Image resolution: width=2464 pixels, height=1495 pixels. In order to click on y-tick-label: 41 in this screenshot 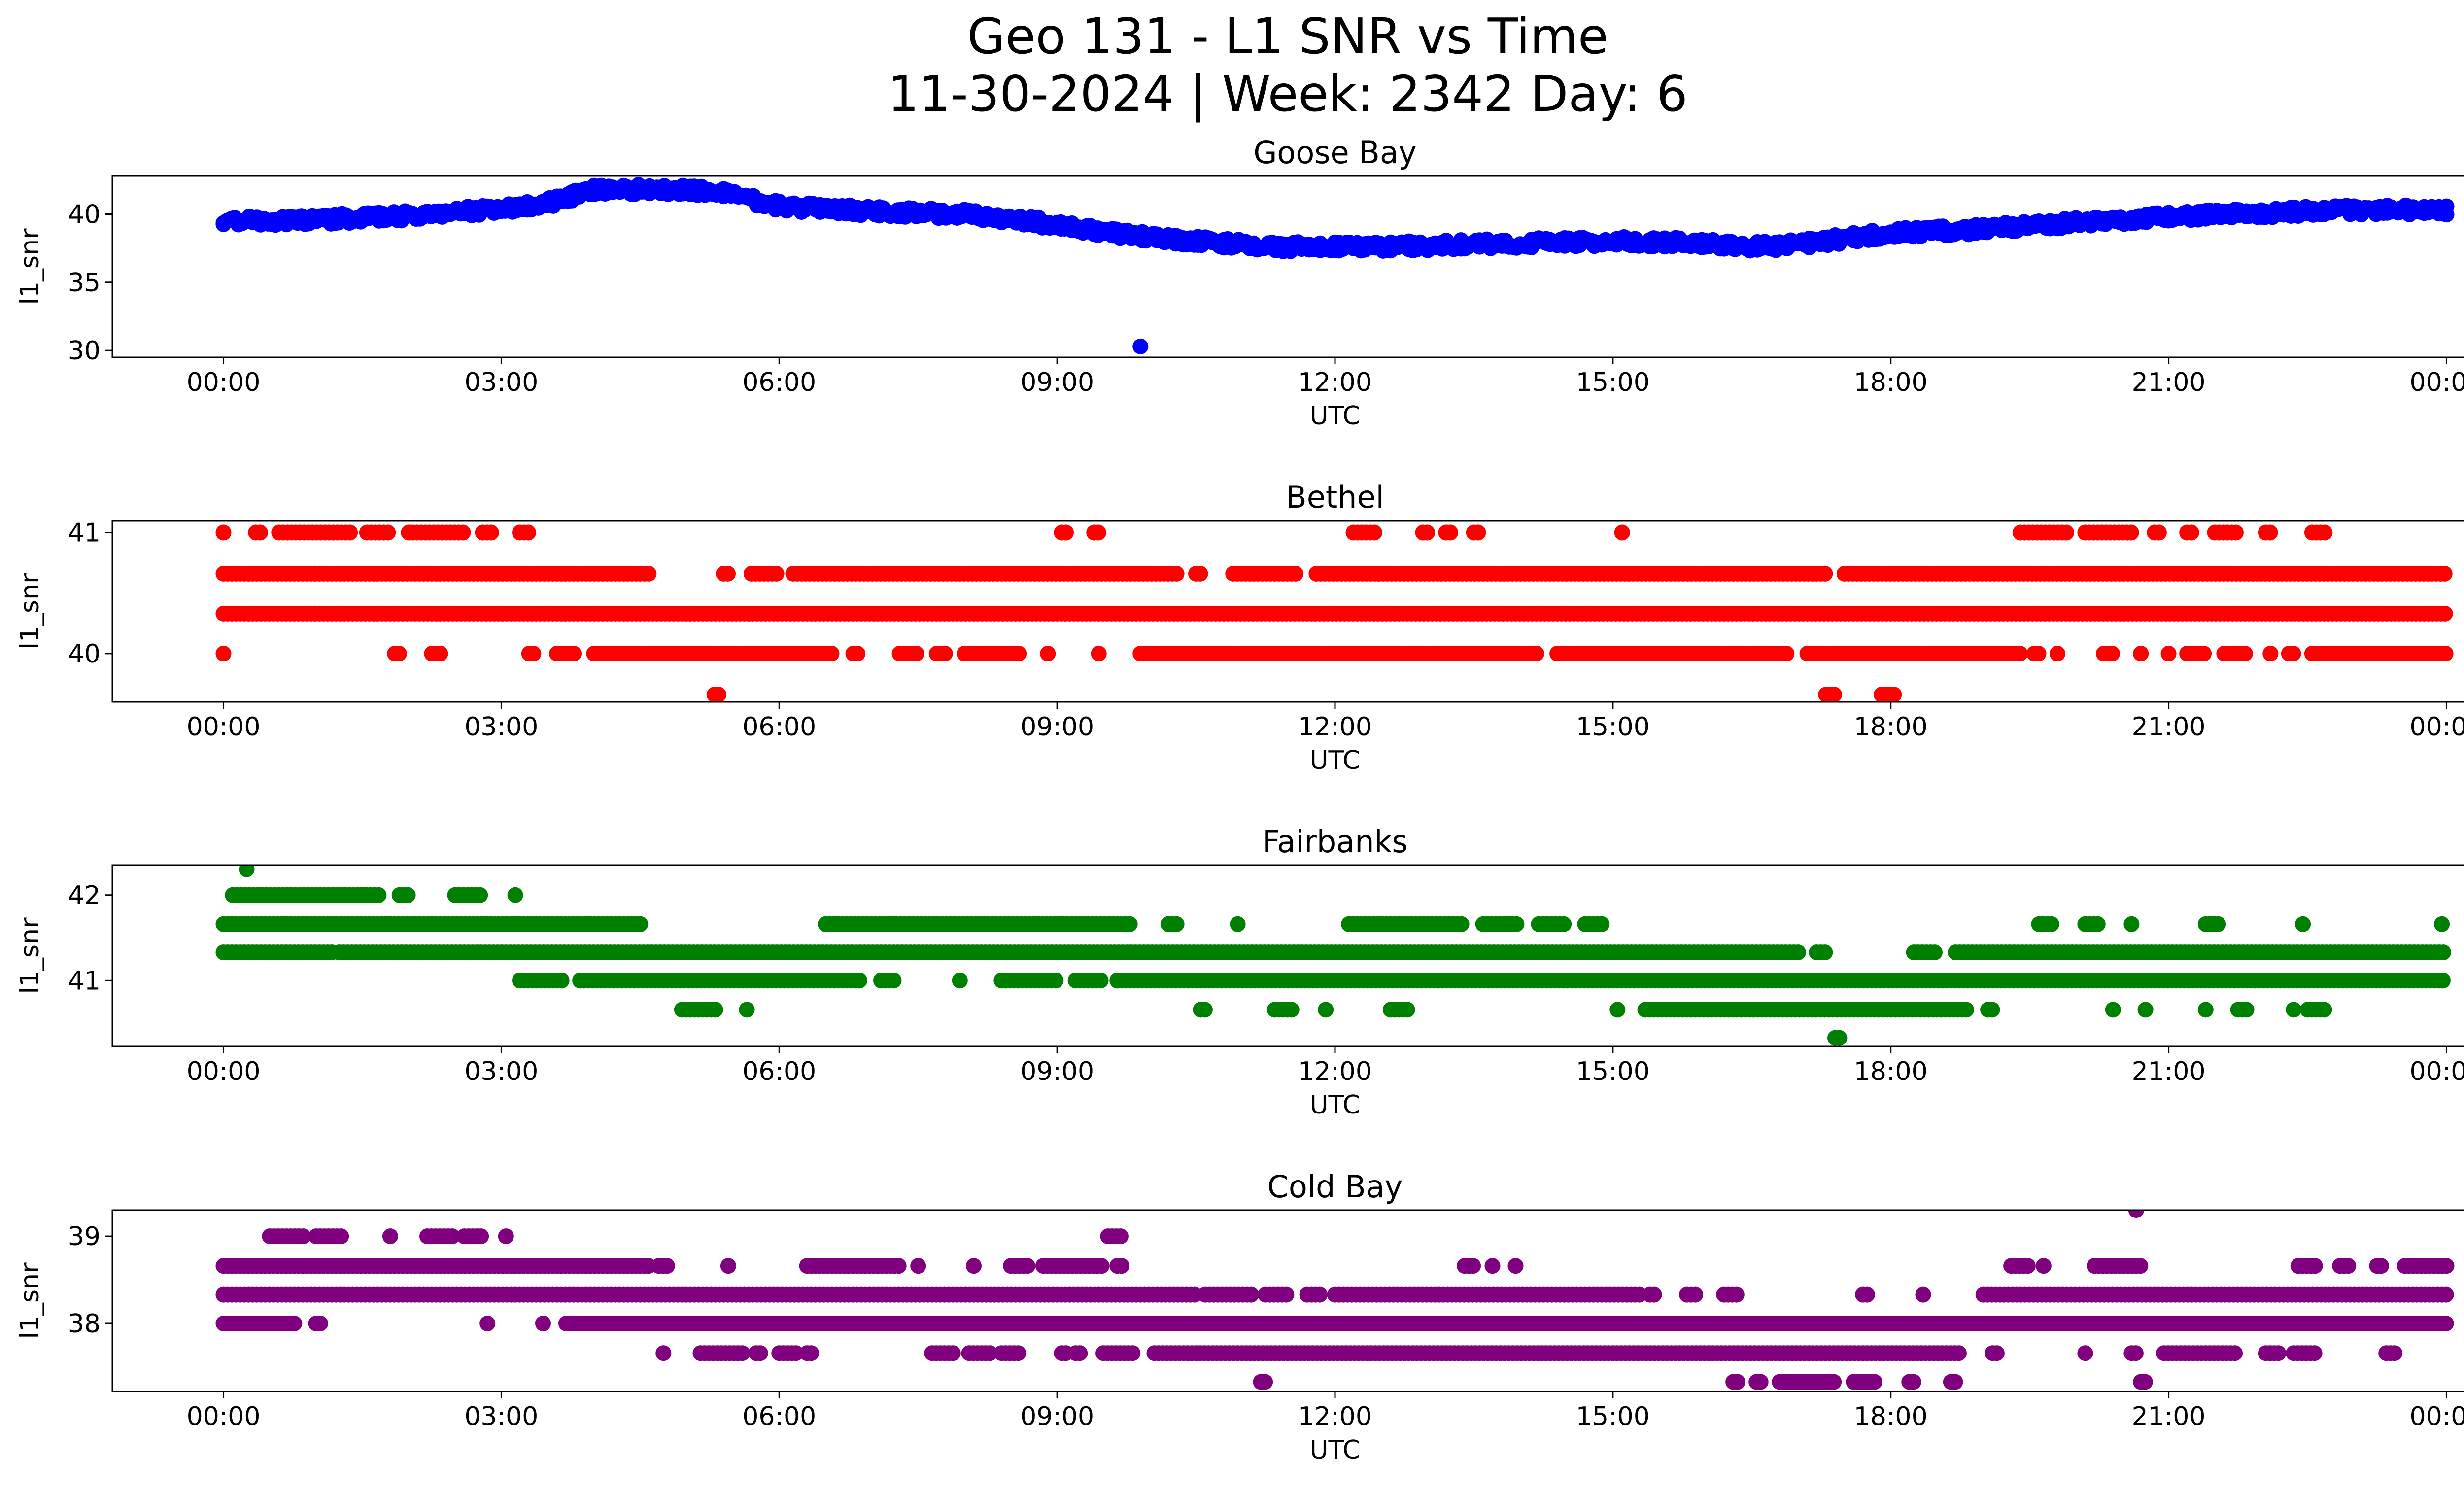, I will do `click(84, 533)`.